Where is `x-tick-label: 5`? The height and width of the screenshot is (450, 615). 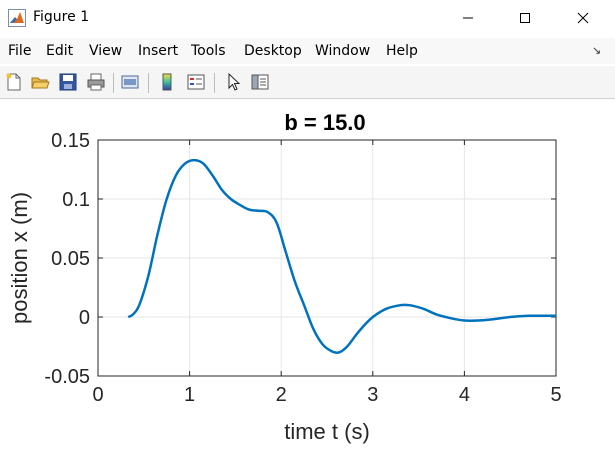 x-tick-label: 5 is located at coordinates (555, 395).